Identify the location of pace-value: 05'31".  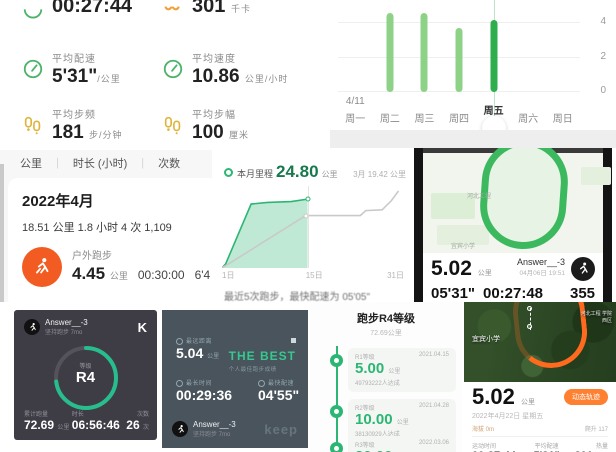
(453, 293).